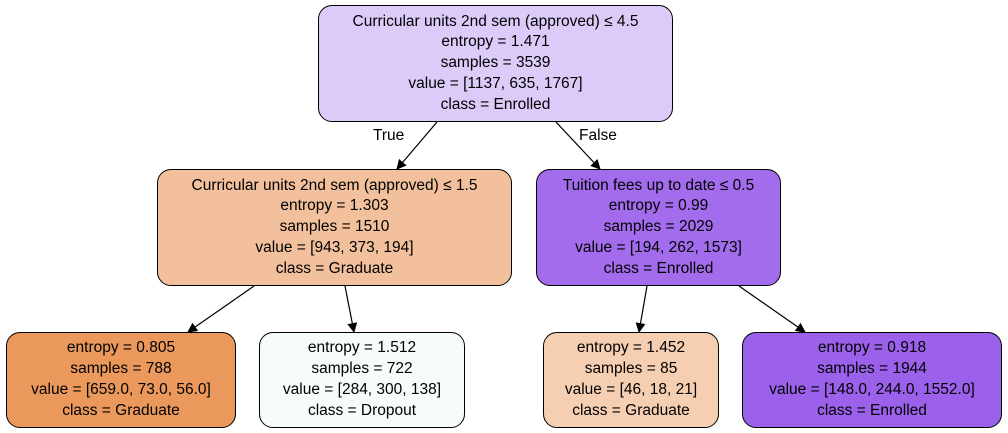  Describe the element at coordinates (631, 348) in the screenshot. I see `node-entropy: entropy = 1.452` at that location.